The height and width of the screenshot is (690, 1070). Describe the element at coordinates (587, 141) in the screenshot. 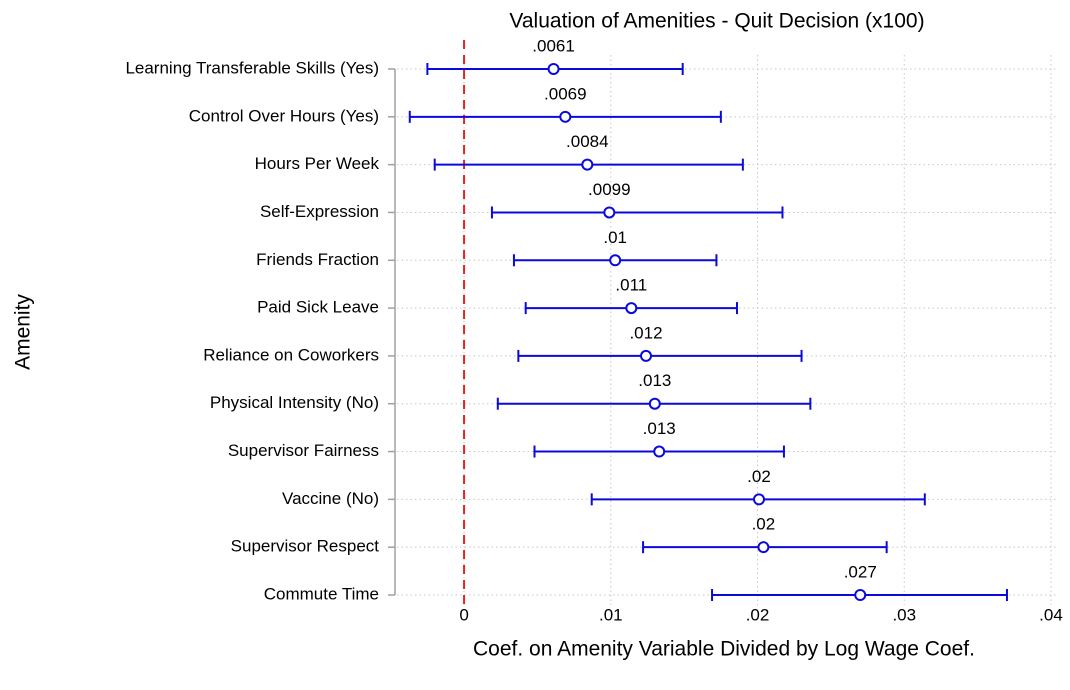

I see `value-label: .0084` at that location.